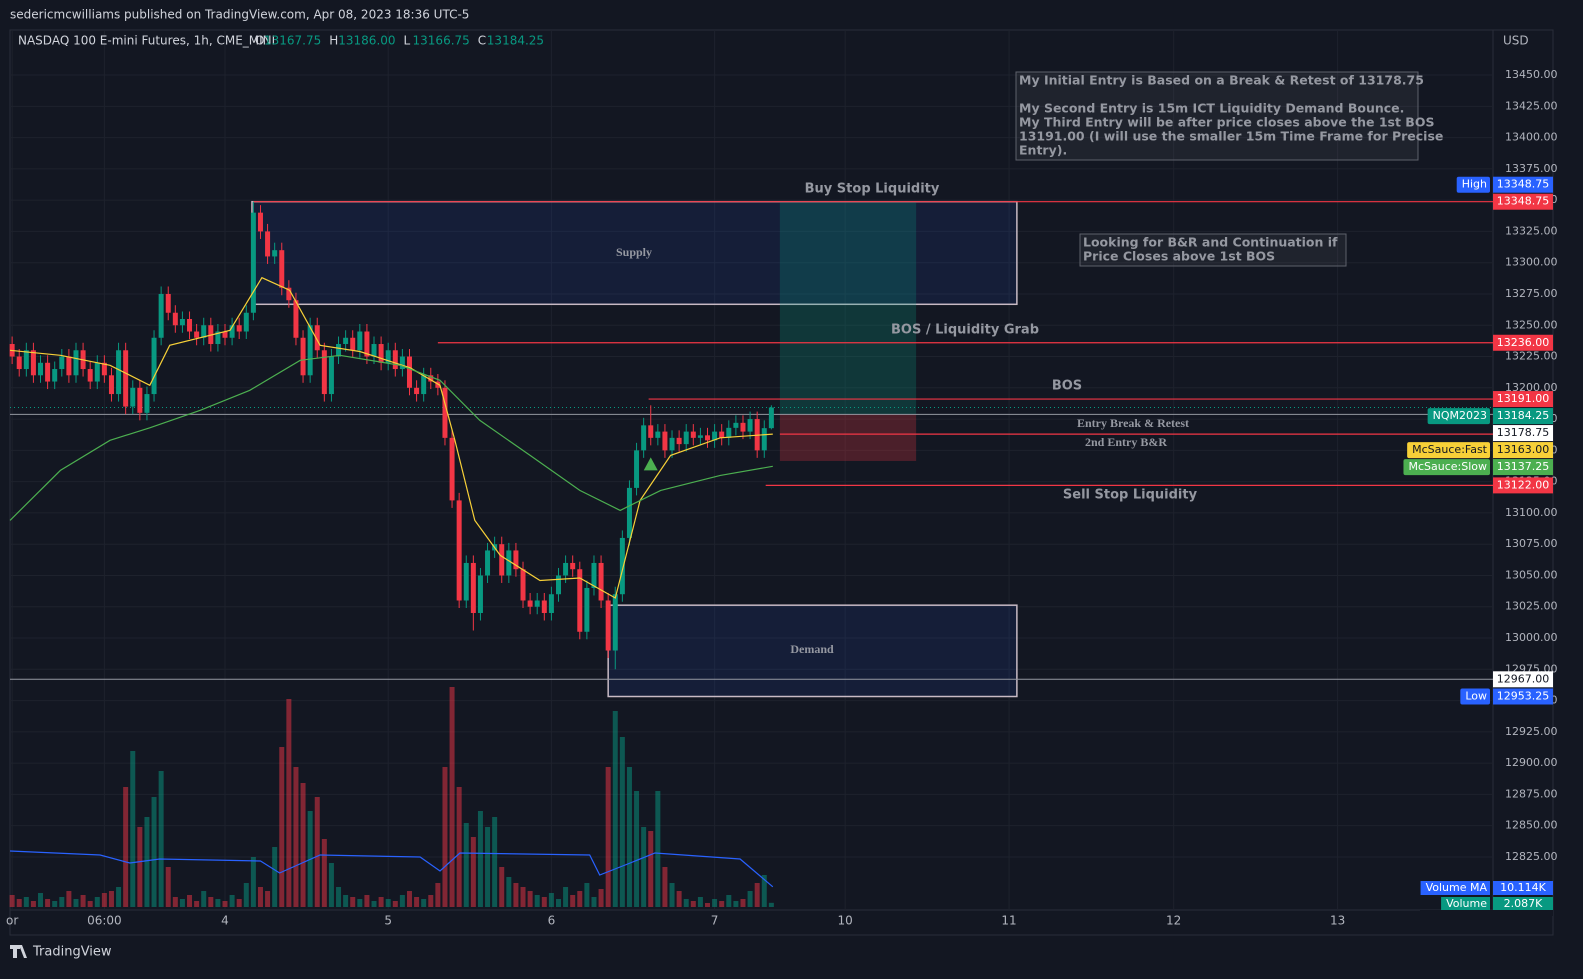  What do you see at coordinates (1486, 913) in the screenshot?
I see `time-axis-bg` at bounding box center [1486, 913].